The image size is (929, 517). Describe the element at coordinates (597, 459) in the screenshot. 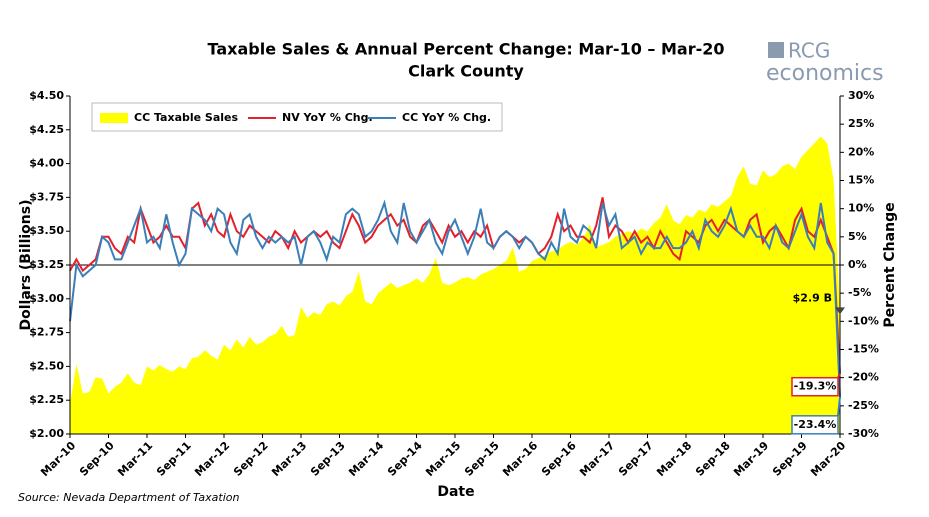

I see `x-tick-label: Mar-17` at that location.